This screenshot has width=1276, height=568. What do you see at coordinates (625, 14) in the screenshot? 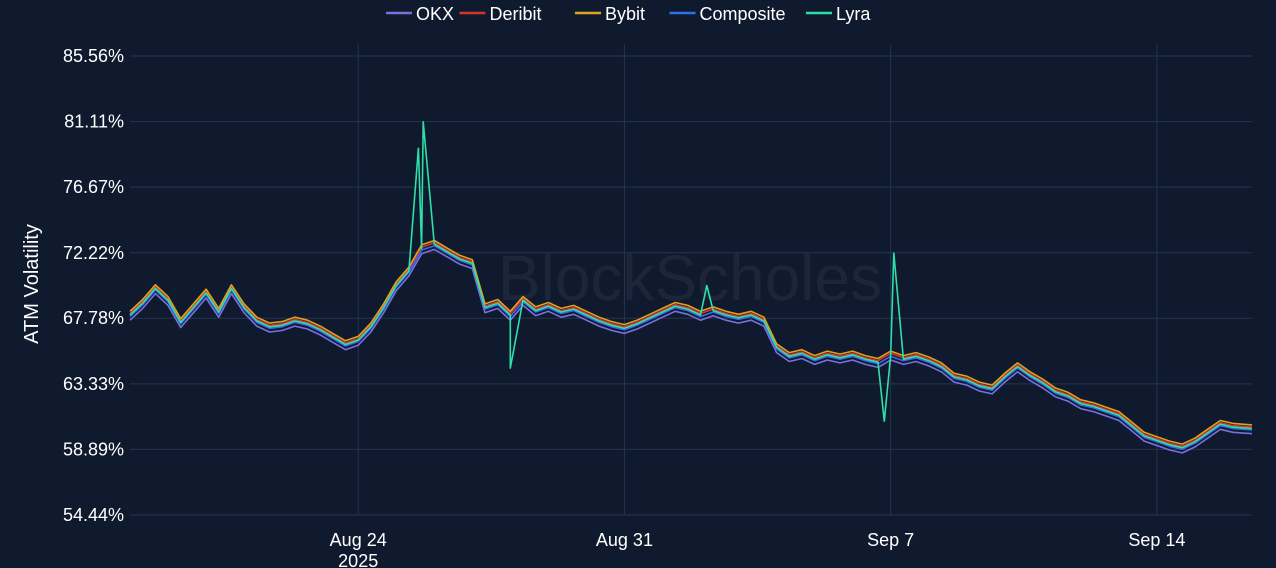
I see `legend-label: Bybit` at bounding box center [625, 14].